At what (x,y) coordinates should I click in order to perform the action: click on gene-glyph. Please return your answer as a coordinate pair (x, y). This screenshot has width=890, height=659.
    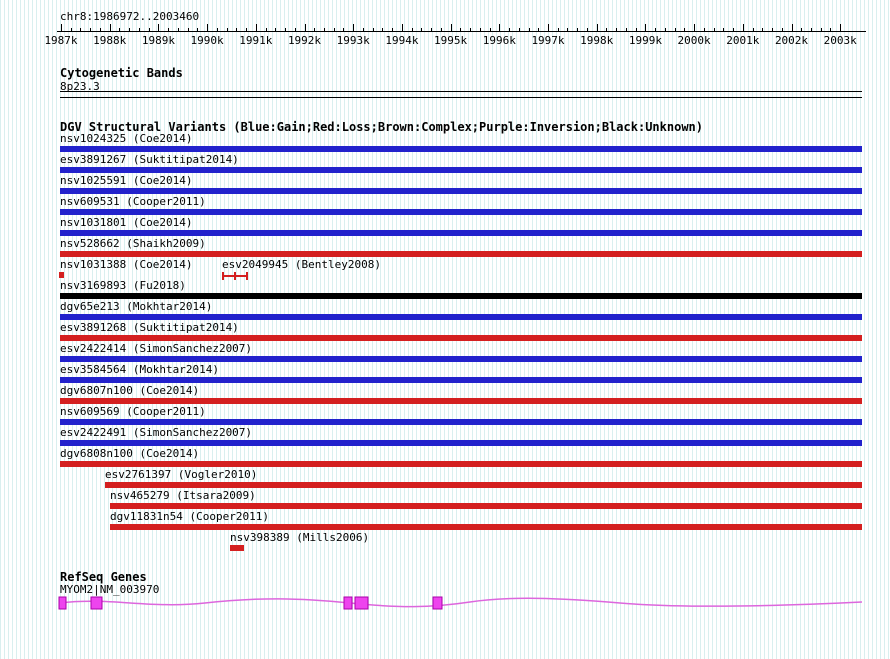
    Looking at the image, I should click on (445, 608).